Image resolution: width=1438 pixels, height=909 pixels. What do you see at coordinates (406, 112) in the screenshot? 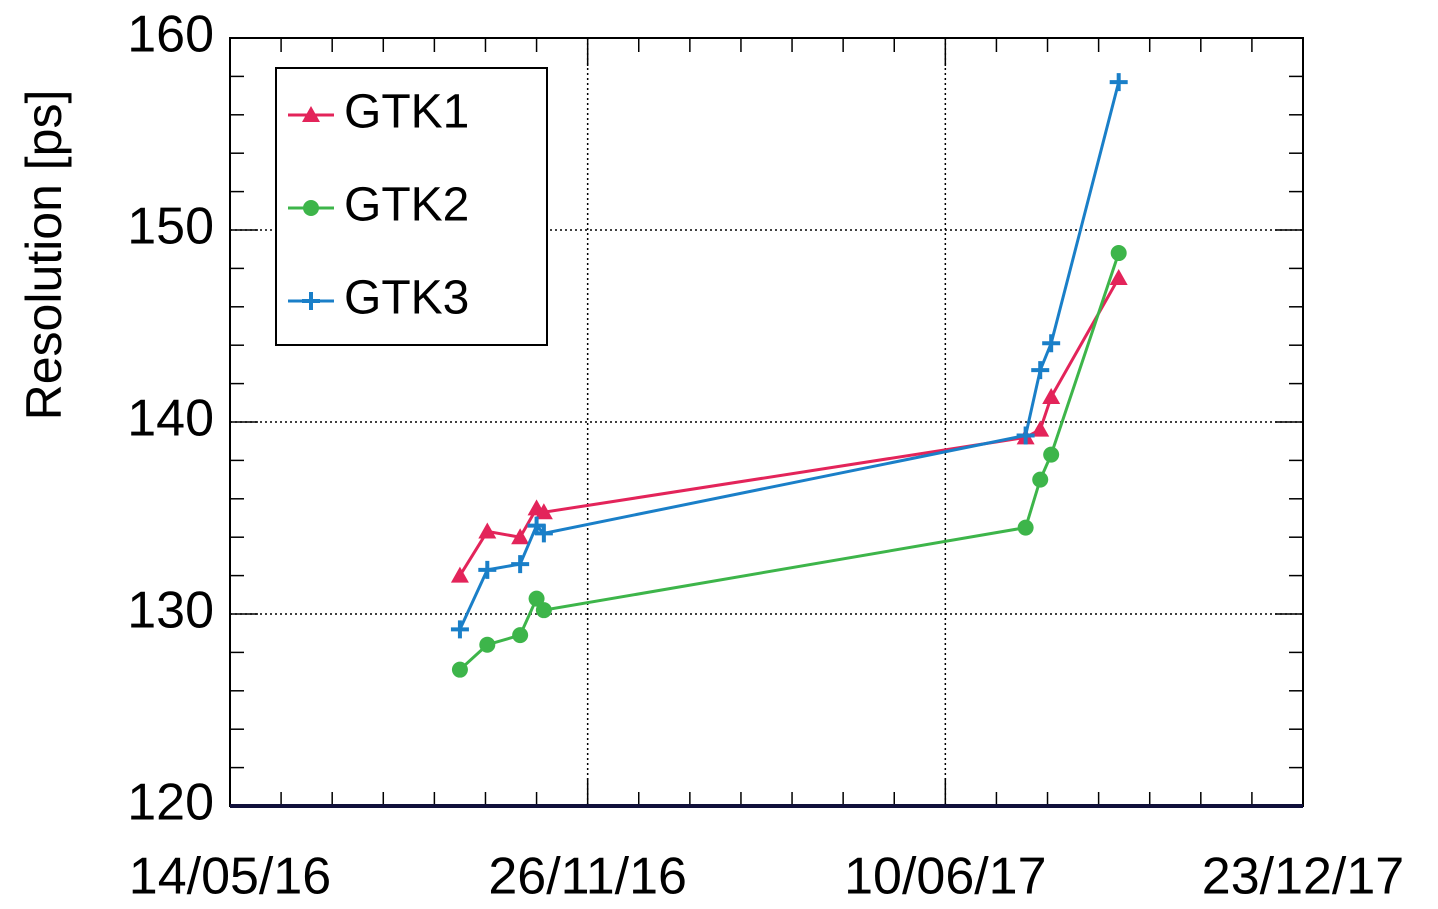
I see `legend-label: GTK1` at bounding box center [406, 112].